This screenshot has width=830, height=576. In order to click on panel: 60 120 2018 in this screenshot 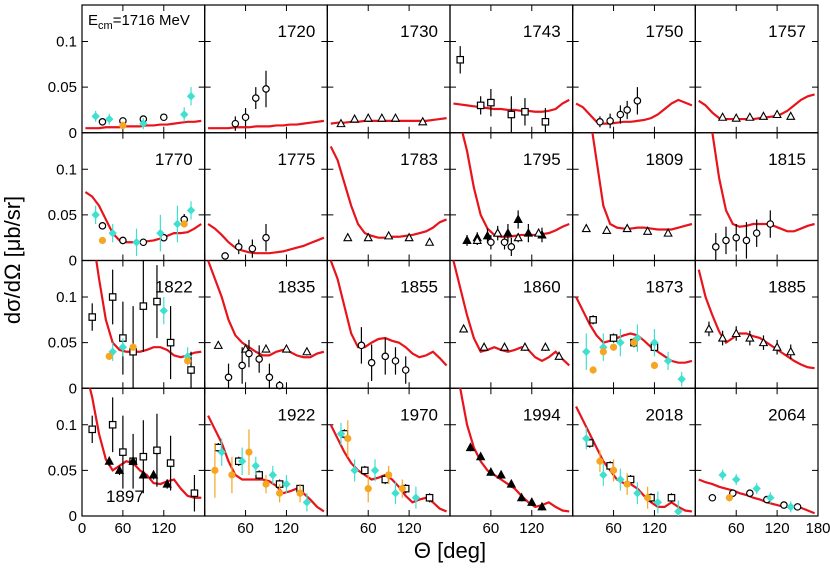, I will do `click(634, 462)`.